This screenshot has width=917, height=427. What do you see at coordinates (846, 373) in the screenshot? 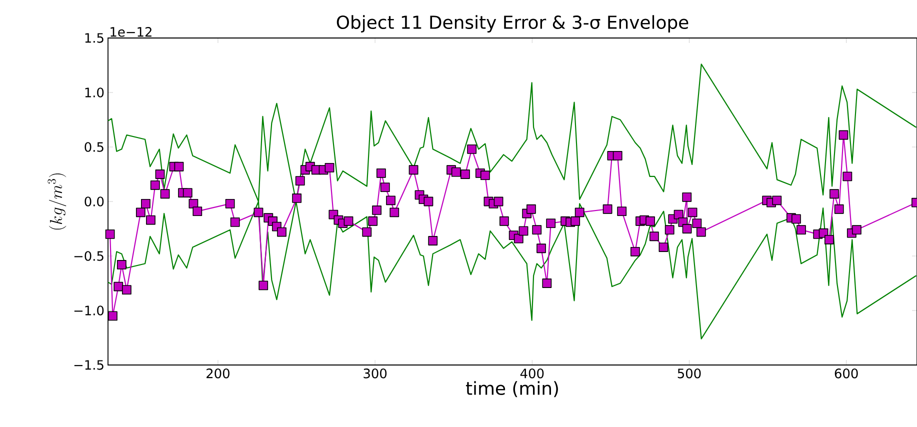
I see `x-tick-label: 600` at bounding box center [846, 373].